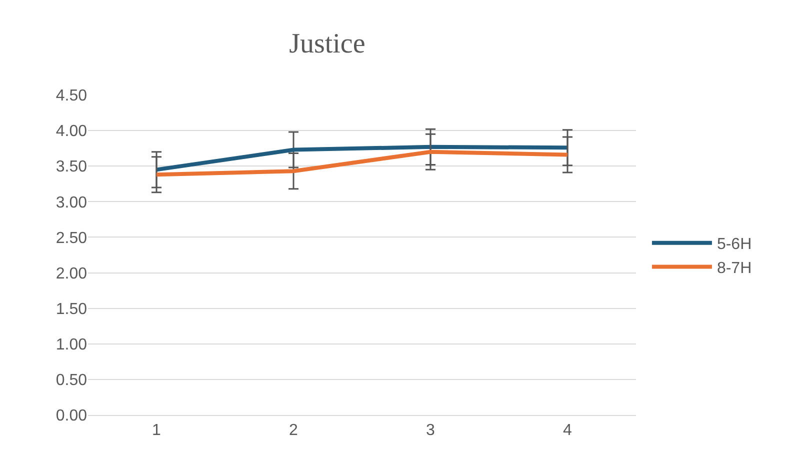 This screenshot has width=798, height=470. I want to click on y-tick-label: 0.50, so click(72, 381).